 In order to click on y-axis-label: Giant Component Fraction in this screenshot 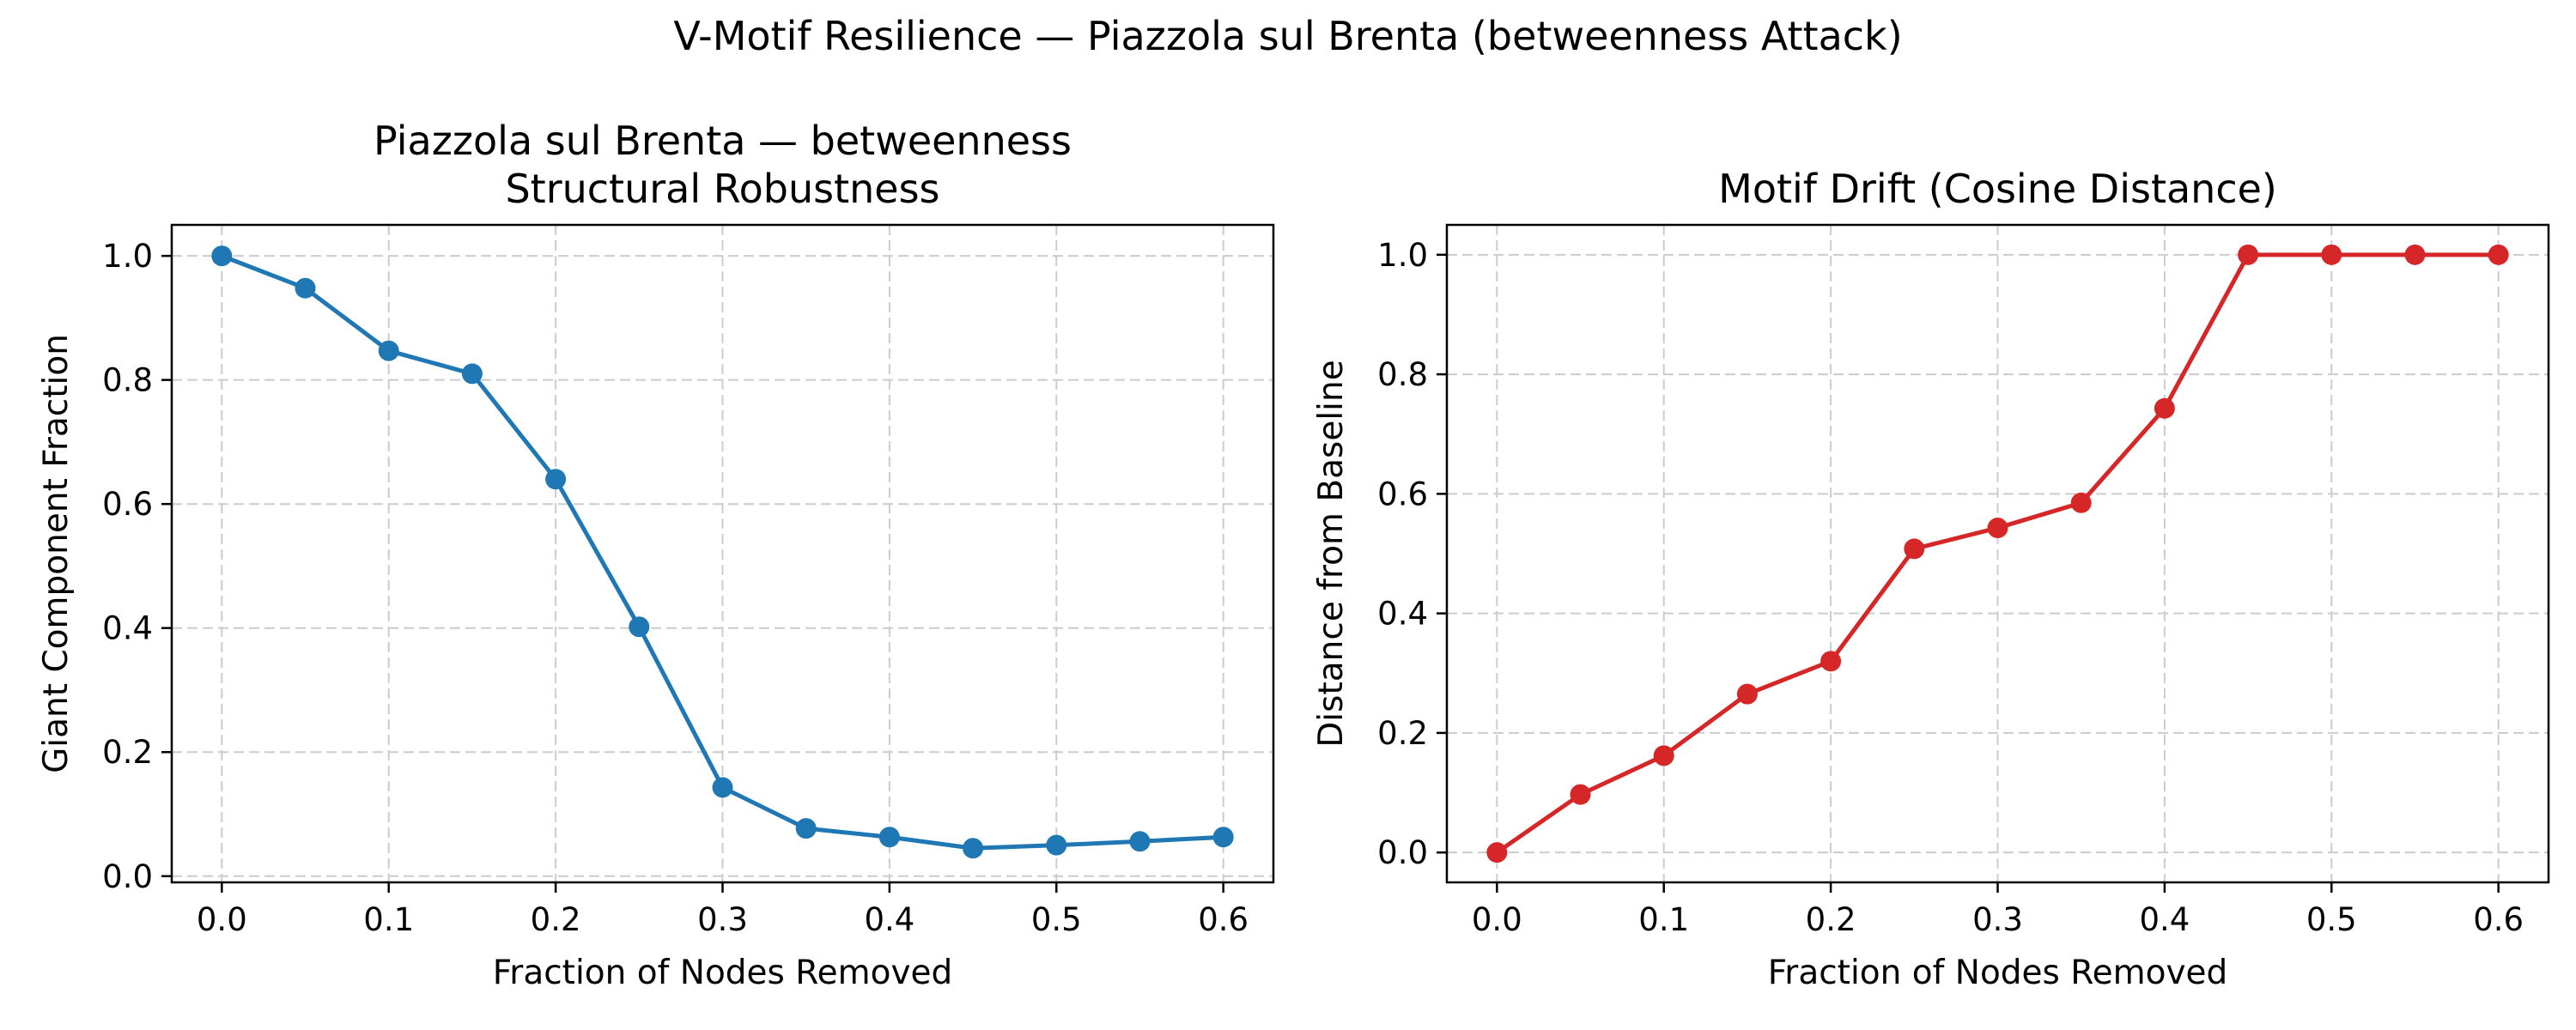, I will do `click(56, 553)`.